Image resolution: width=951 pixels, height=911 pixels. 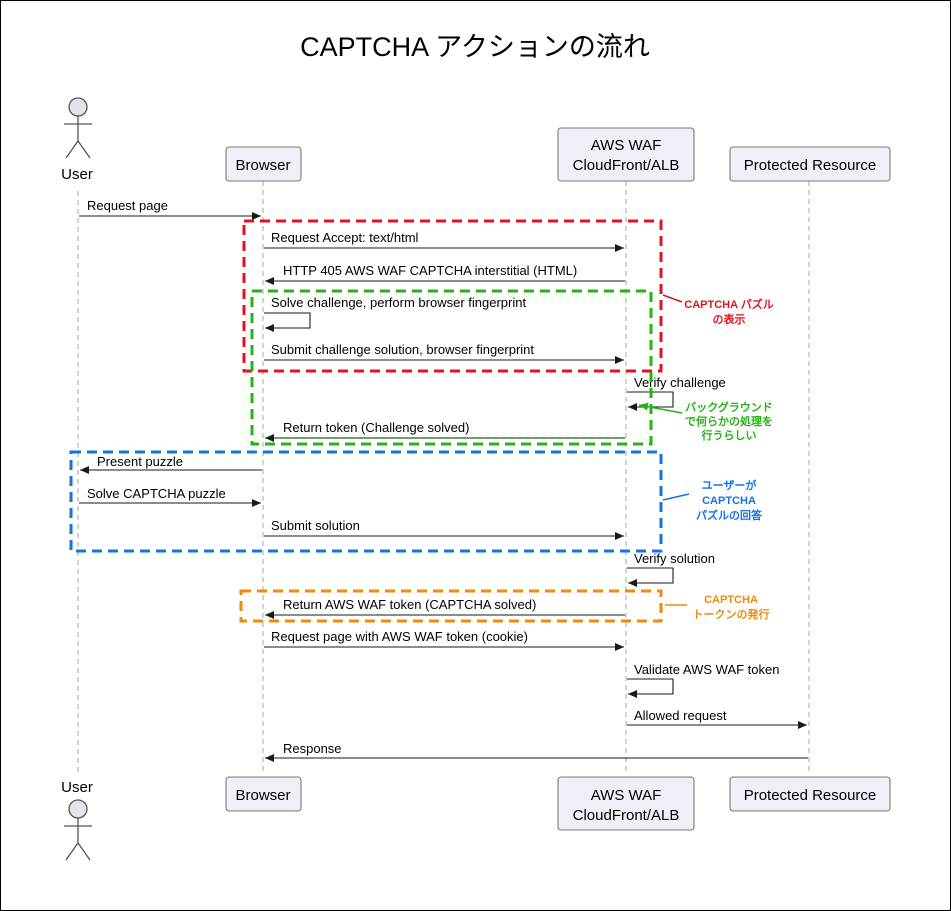 I want to click on note-orange-line2: トークンの発行, so click(x=731, y=614).